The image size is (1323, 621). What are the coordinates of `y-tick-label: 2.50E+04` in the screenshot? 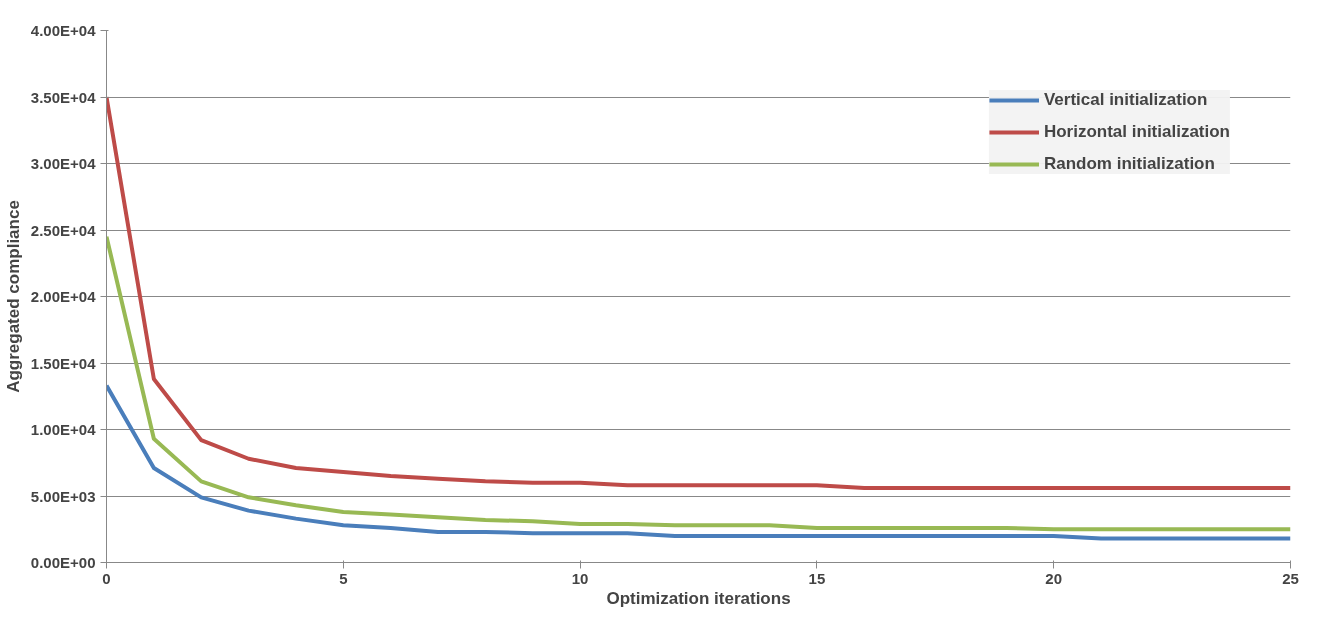 It's located at (63, 230).